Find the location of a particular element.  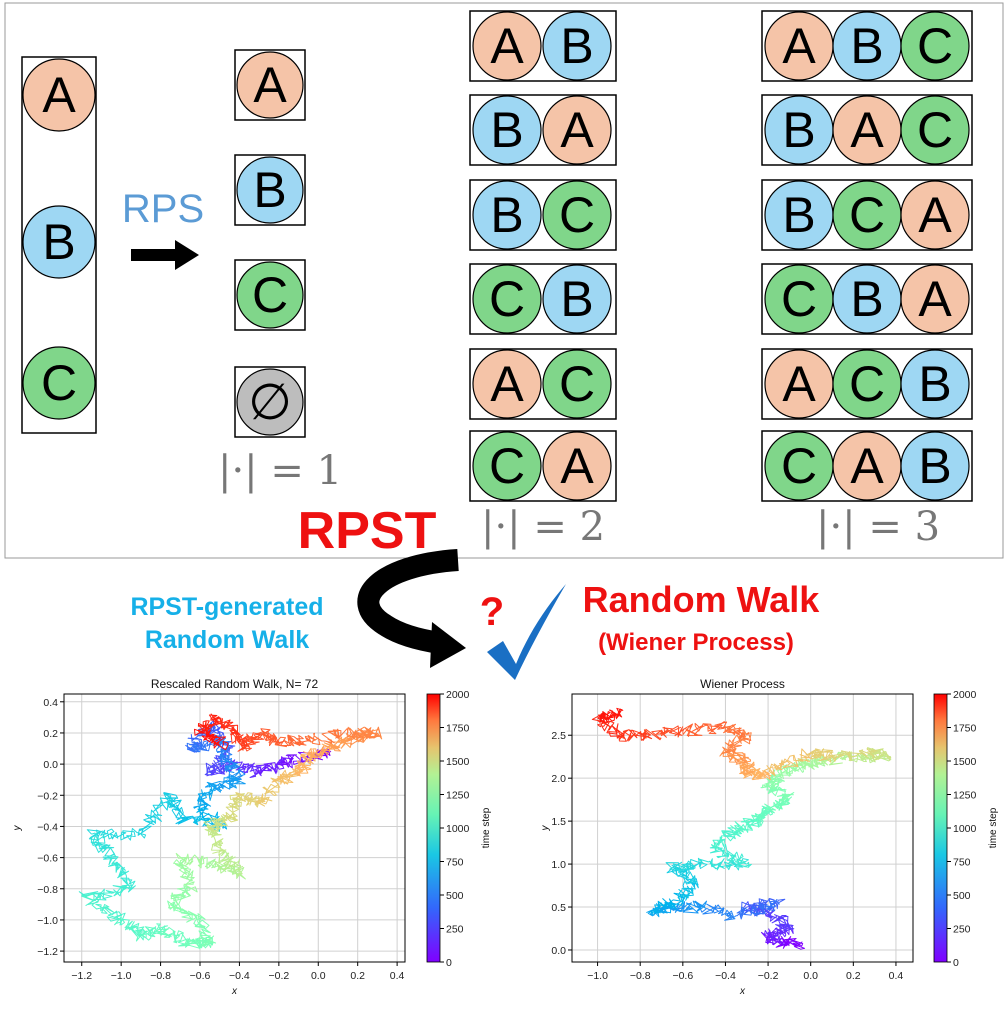

chart-title: Wiener Process is located at coordinates (742, 684).